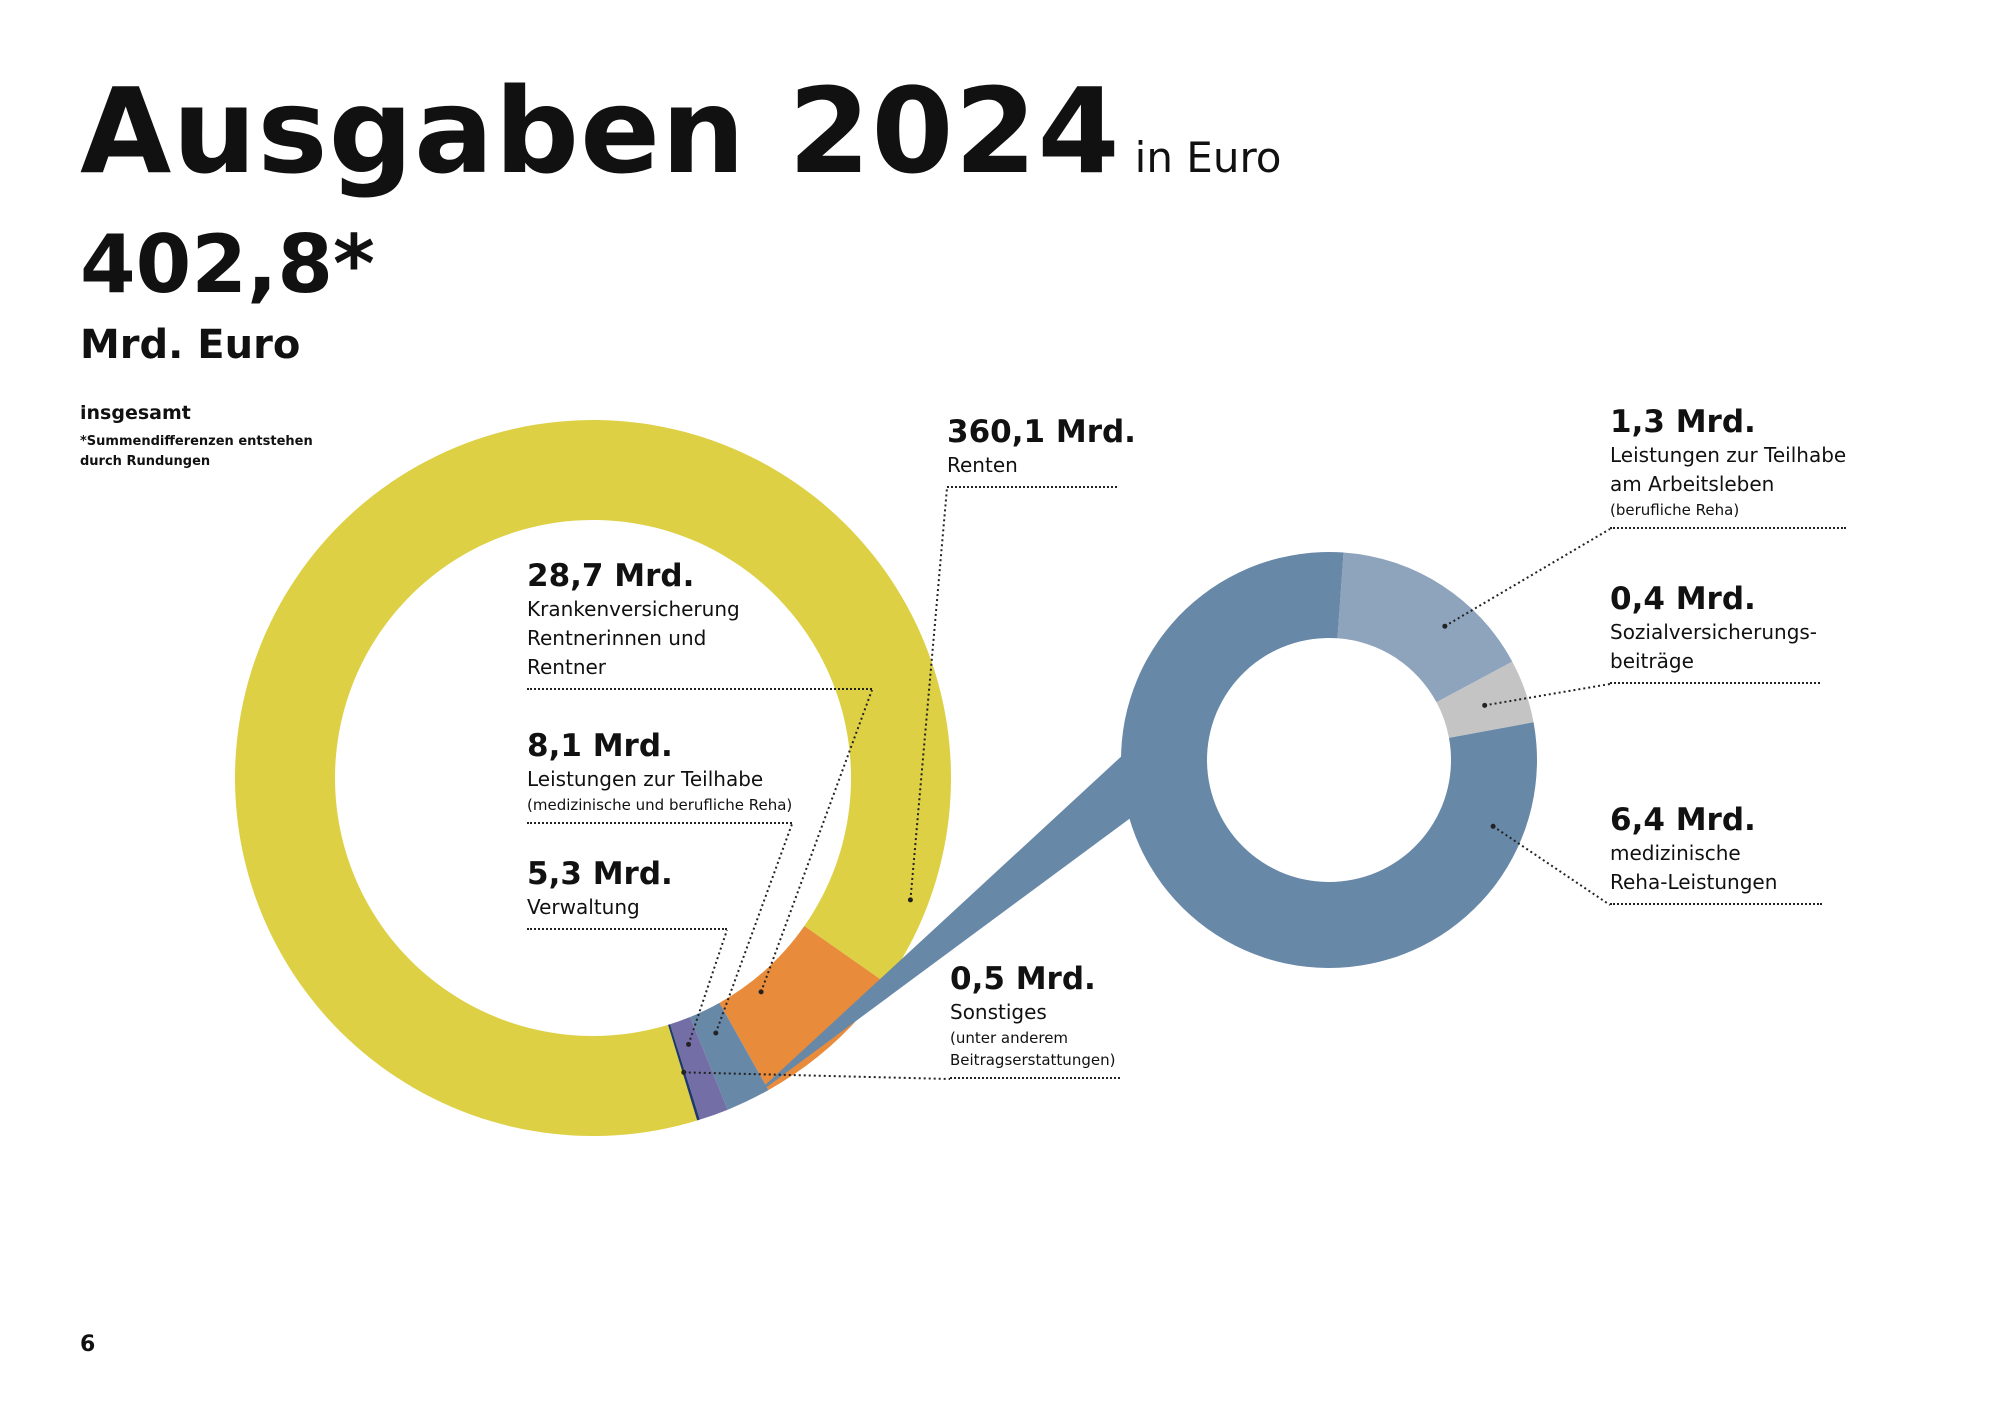  I want to click on label-sozialversicherung: 0,4 Mrd. Sozialversicherungs-beiträge, so click(1715, 632).